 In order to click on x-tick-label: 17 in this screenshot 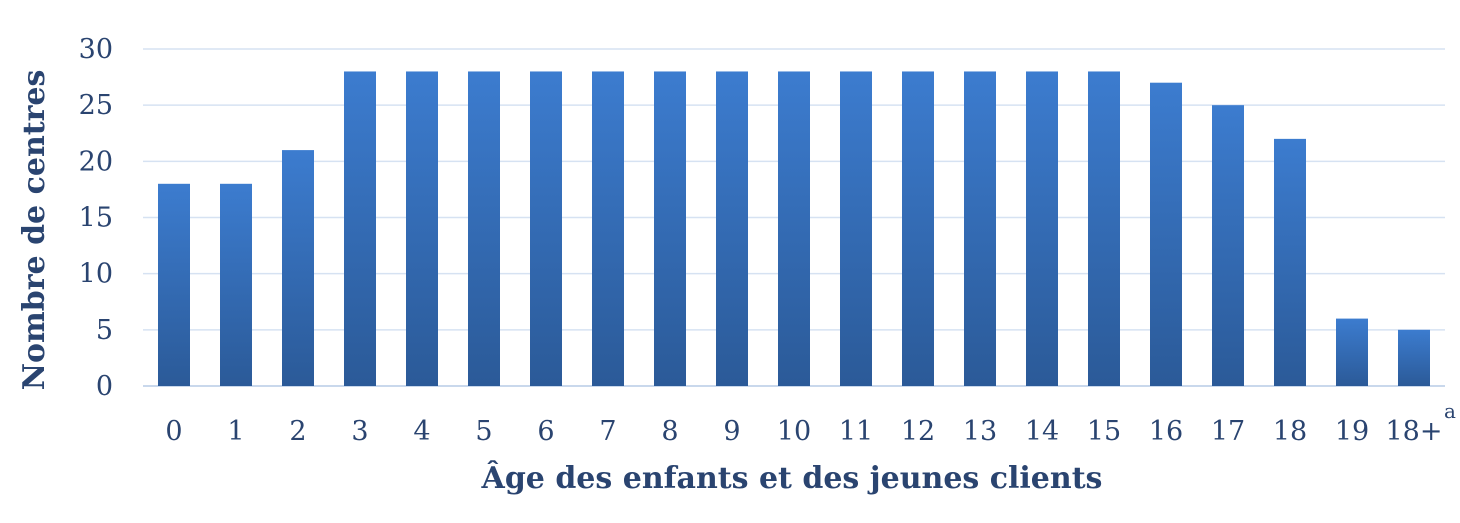, I will do `click(1228, 431)`.